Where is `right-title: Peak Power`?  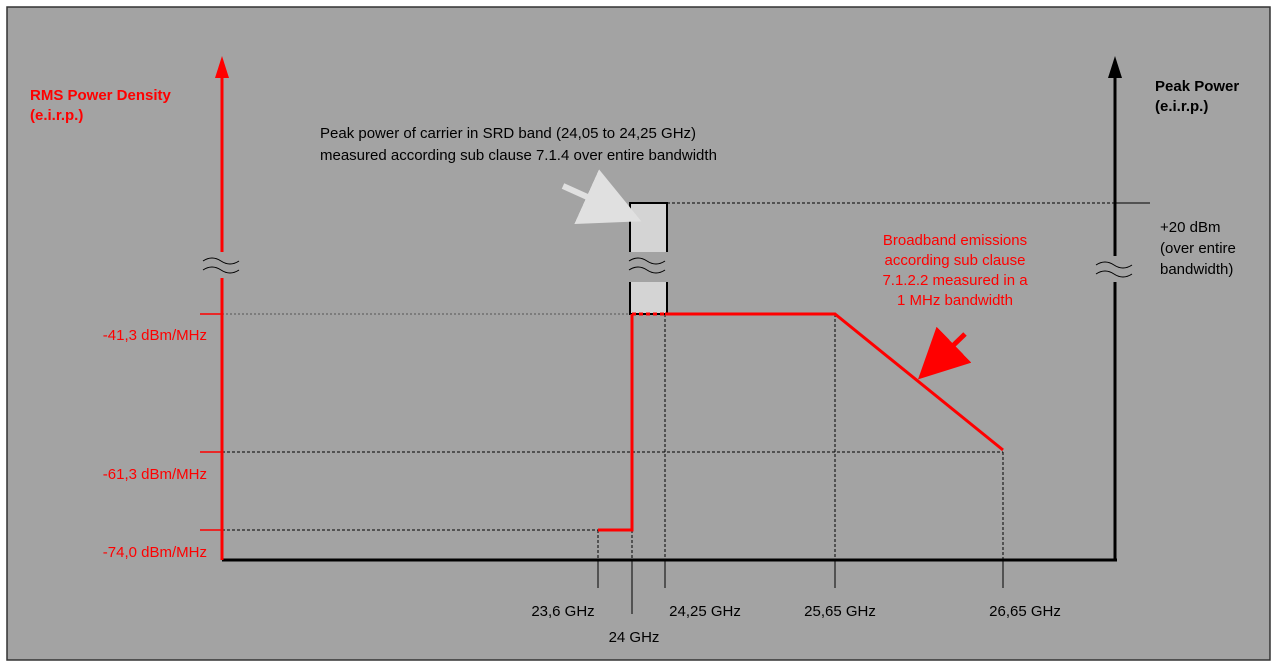 right-title: Peak Power is located at coordinates (1197, 86).